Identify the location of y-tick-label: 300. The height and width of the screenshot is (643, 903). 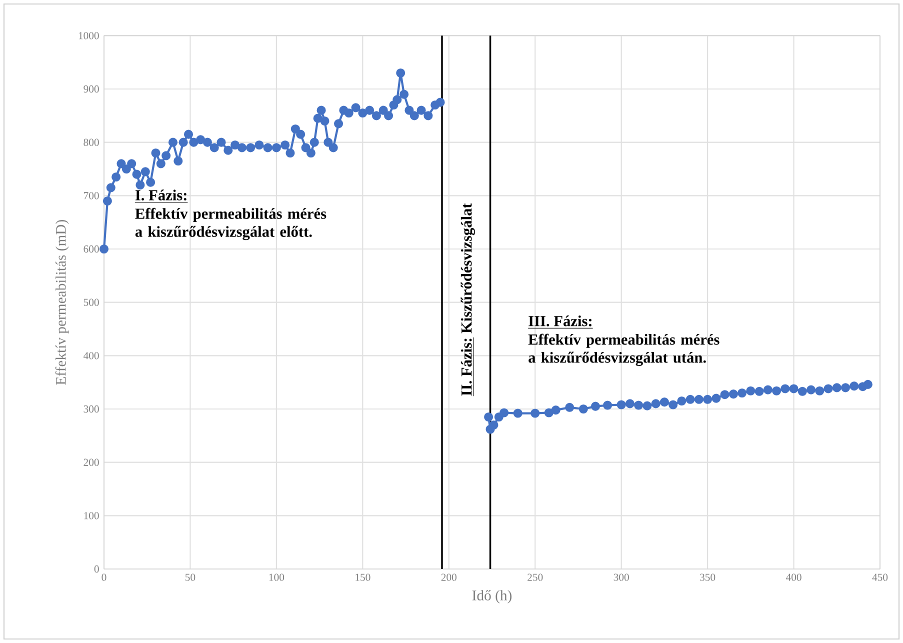
(91, 409).